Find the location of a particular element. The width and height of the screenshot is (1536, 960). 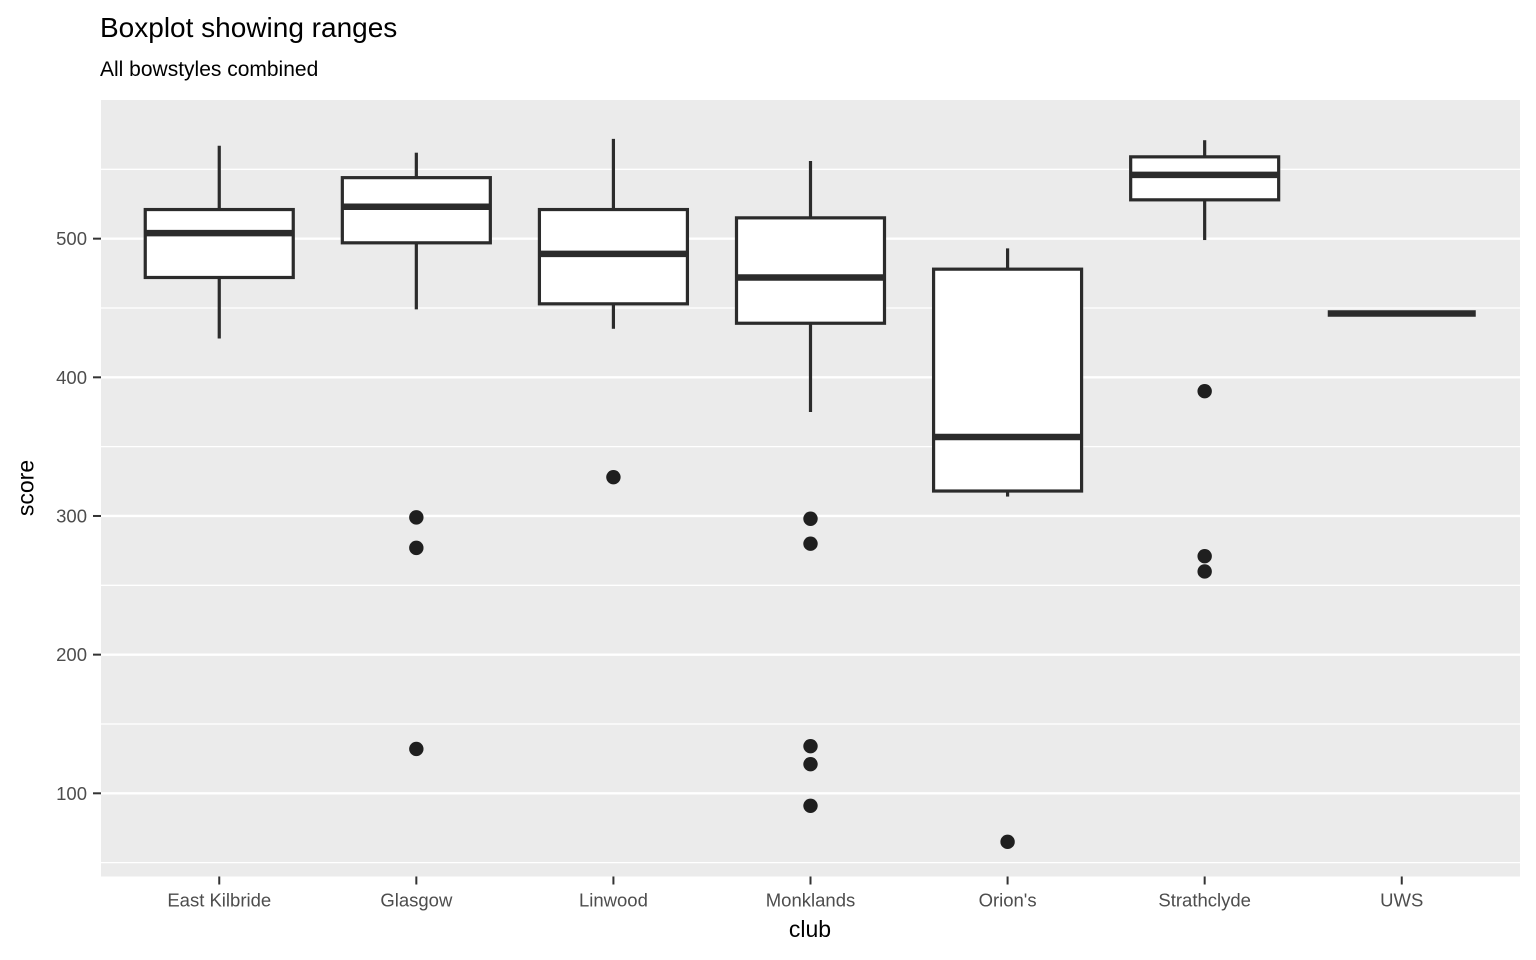

chart-subtitle: All bowstyles combined is located at coordinates (209, 69).